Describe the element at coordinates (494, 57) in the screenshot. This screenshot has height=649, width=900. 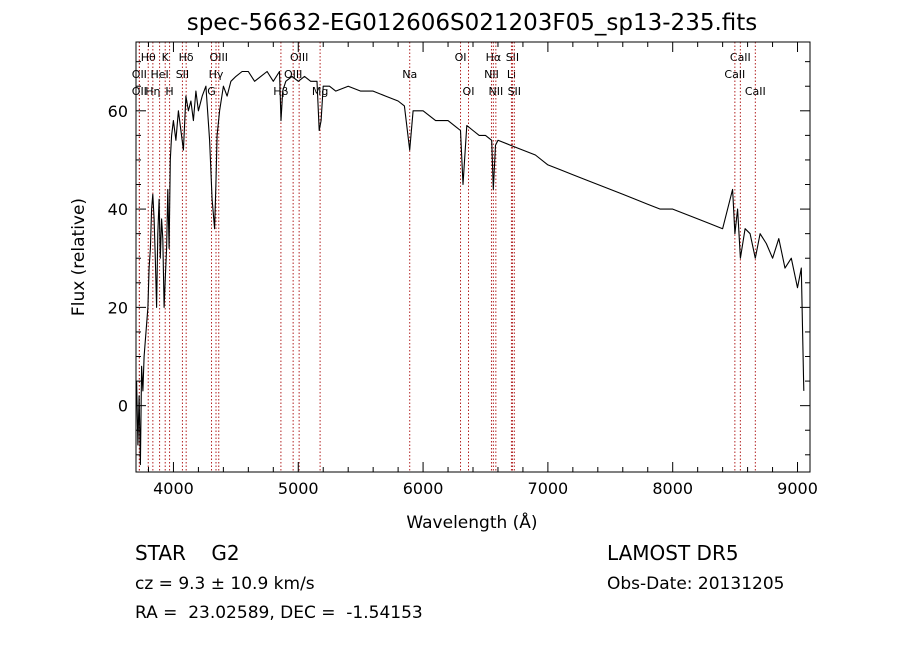
I see `line-marker-label: Hα` at that location.